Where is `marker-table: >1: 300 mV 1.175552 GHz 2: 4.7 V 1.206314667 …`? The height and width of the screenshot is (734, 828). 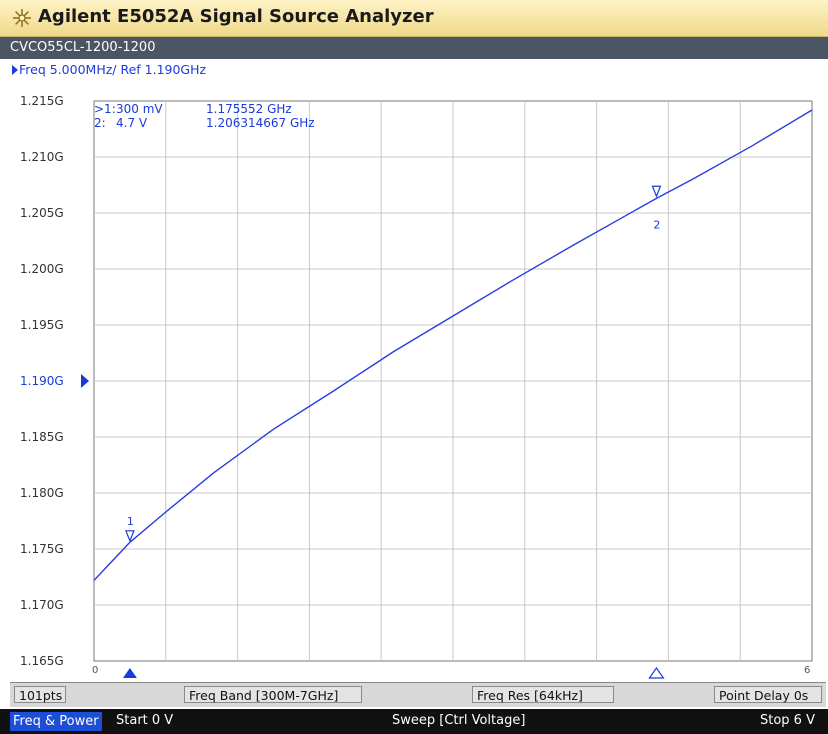 marker-table: >1: 300 mV 1.175552 GHz 2: 4.7 V 1.206314667 … is located at coordinates (204, 116).